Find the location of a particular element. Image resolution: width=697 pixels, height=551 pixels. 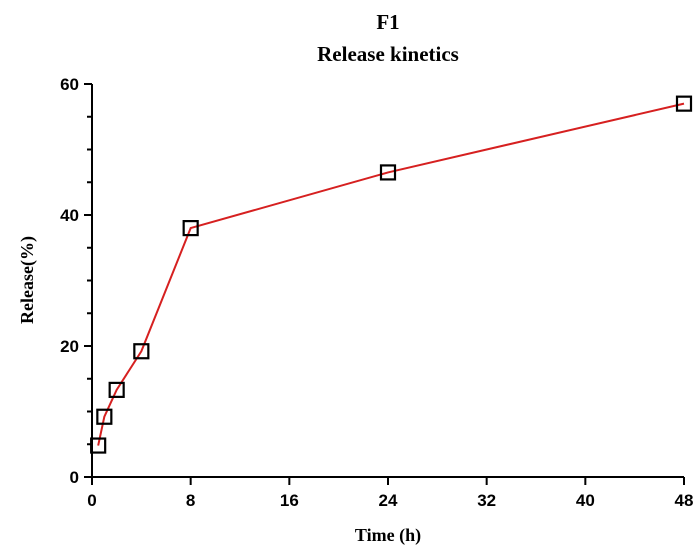

x-tick-label: 8 is located at coordinates (190, 500).